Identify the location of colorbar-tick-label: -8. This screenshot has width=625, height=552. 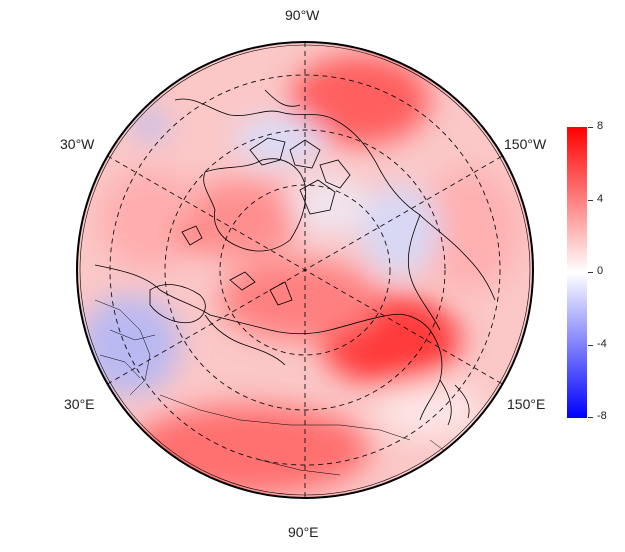
(602, 416).